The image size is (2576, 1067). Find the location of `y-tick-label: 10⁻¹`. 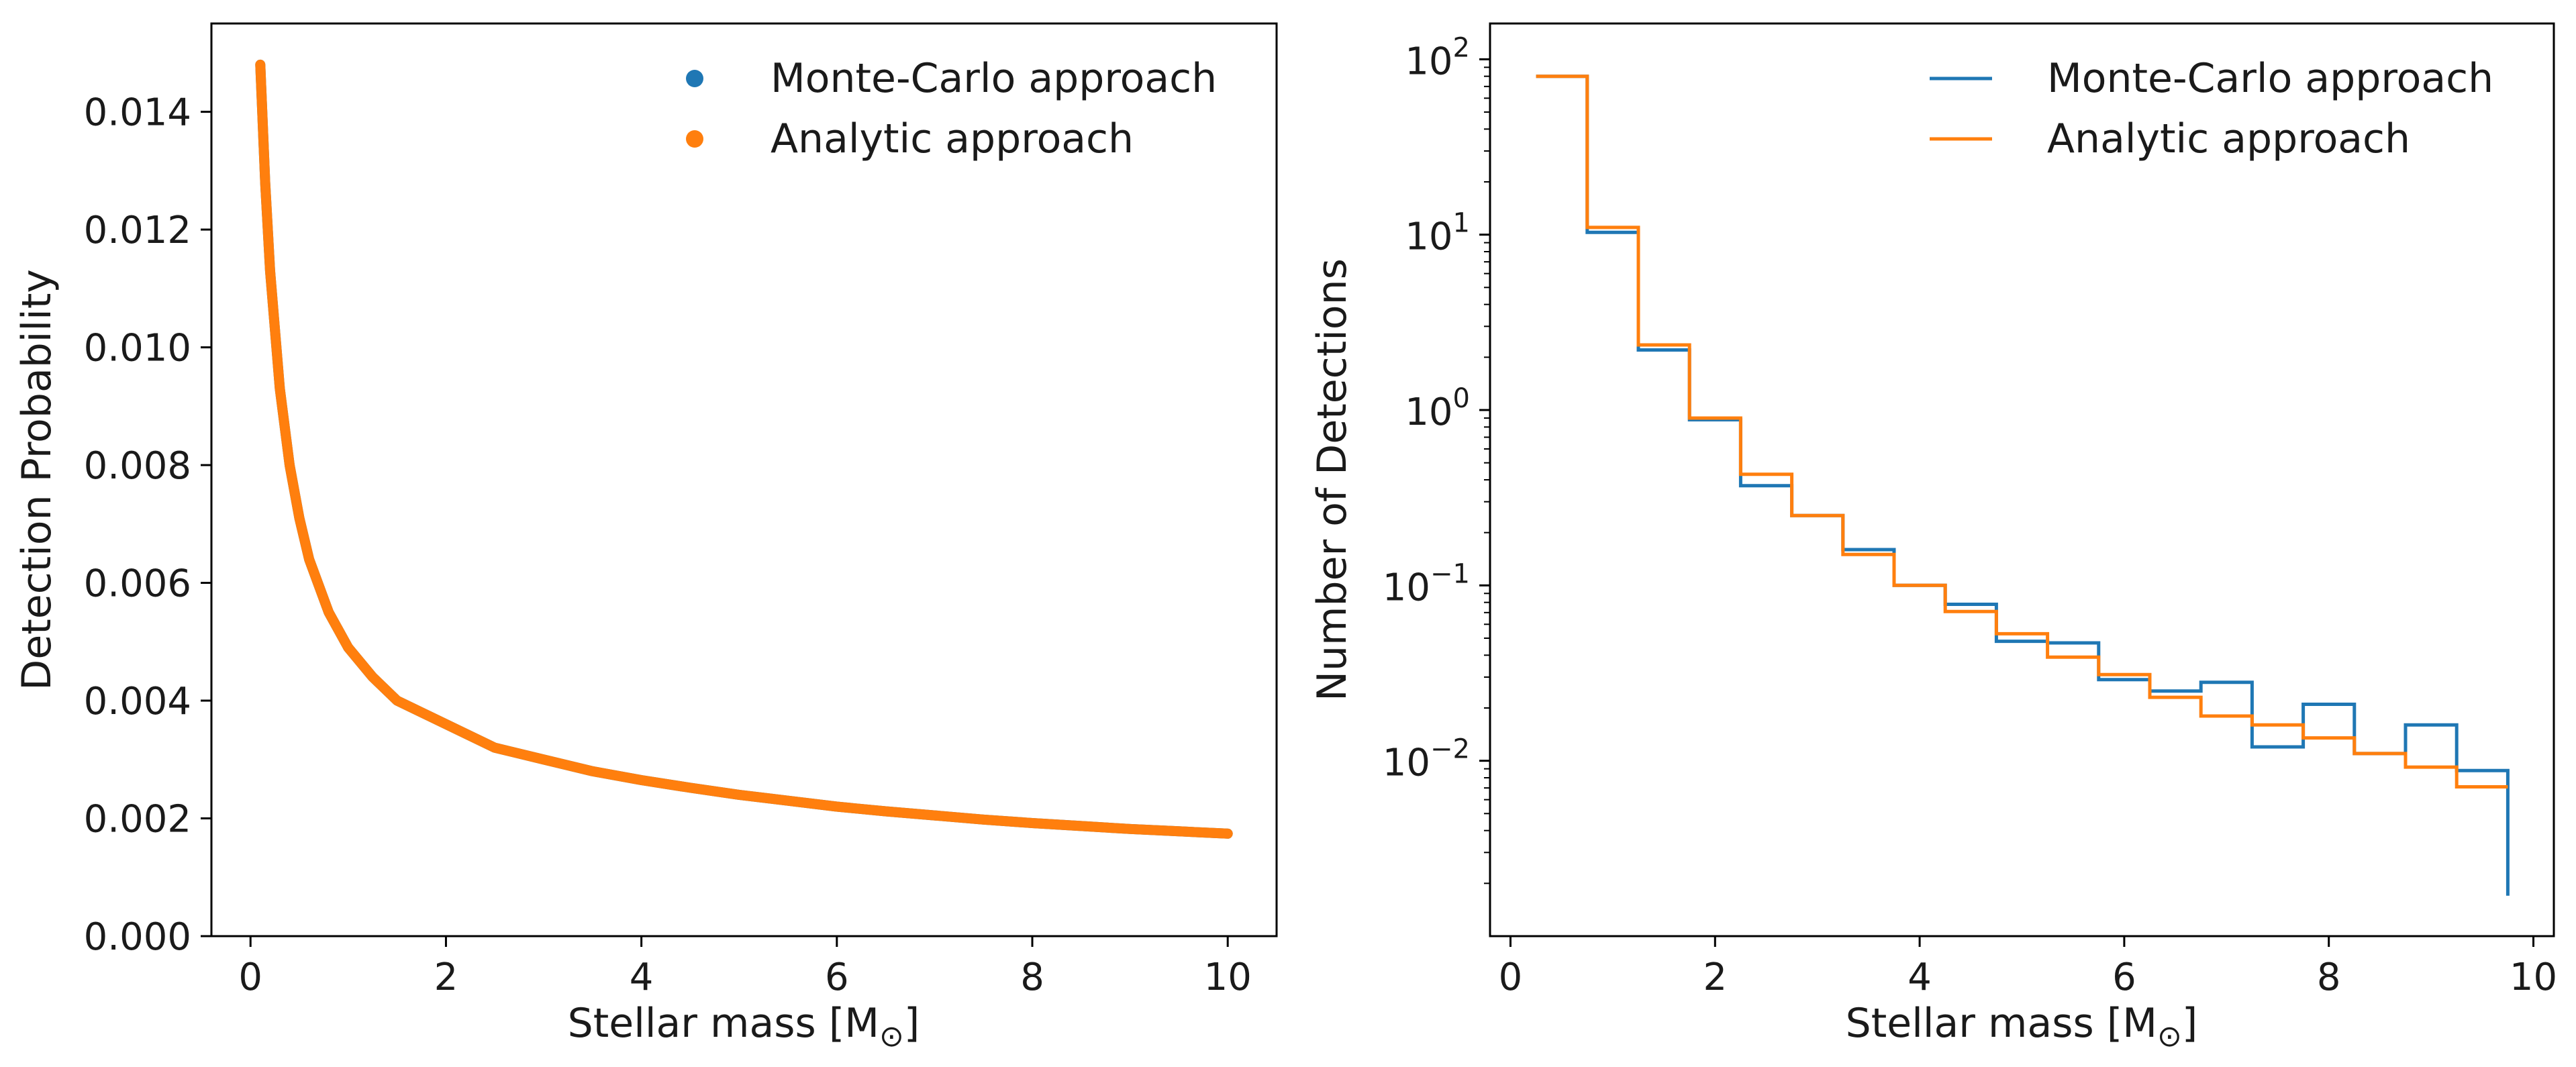

y-tick-label: 10⁻¹ is located at coordinates (1426, 583).